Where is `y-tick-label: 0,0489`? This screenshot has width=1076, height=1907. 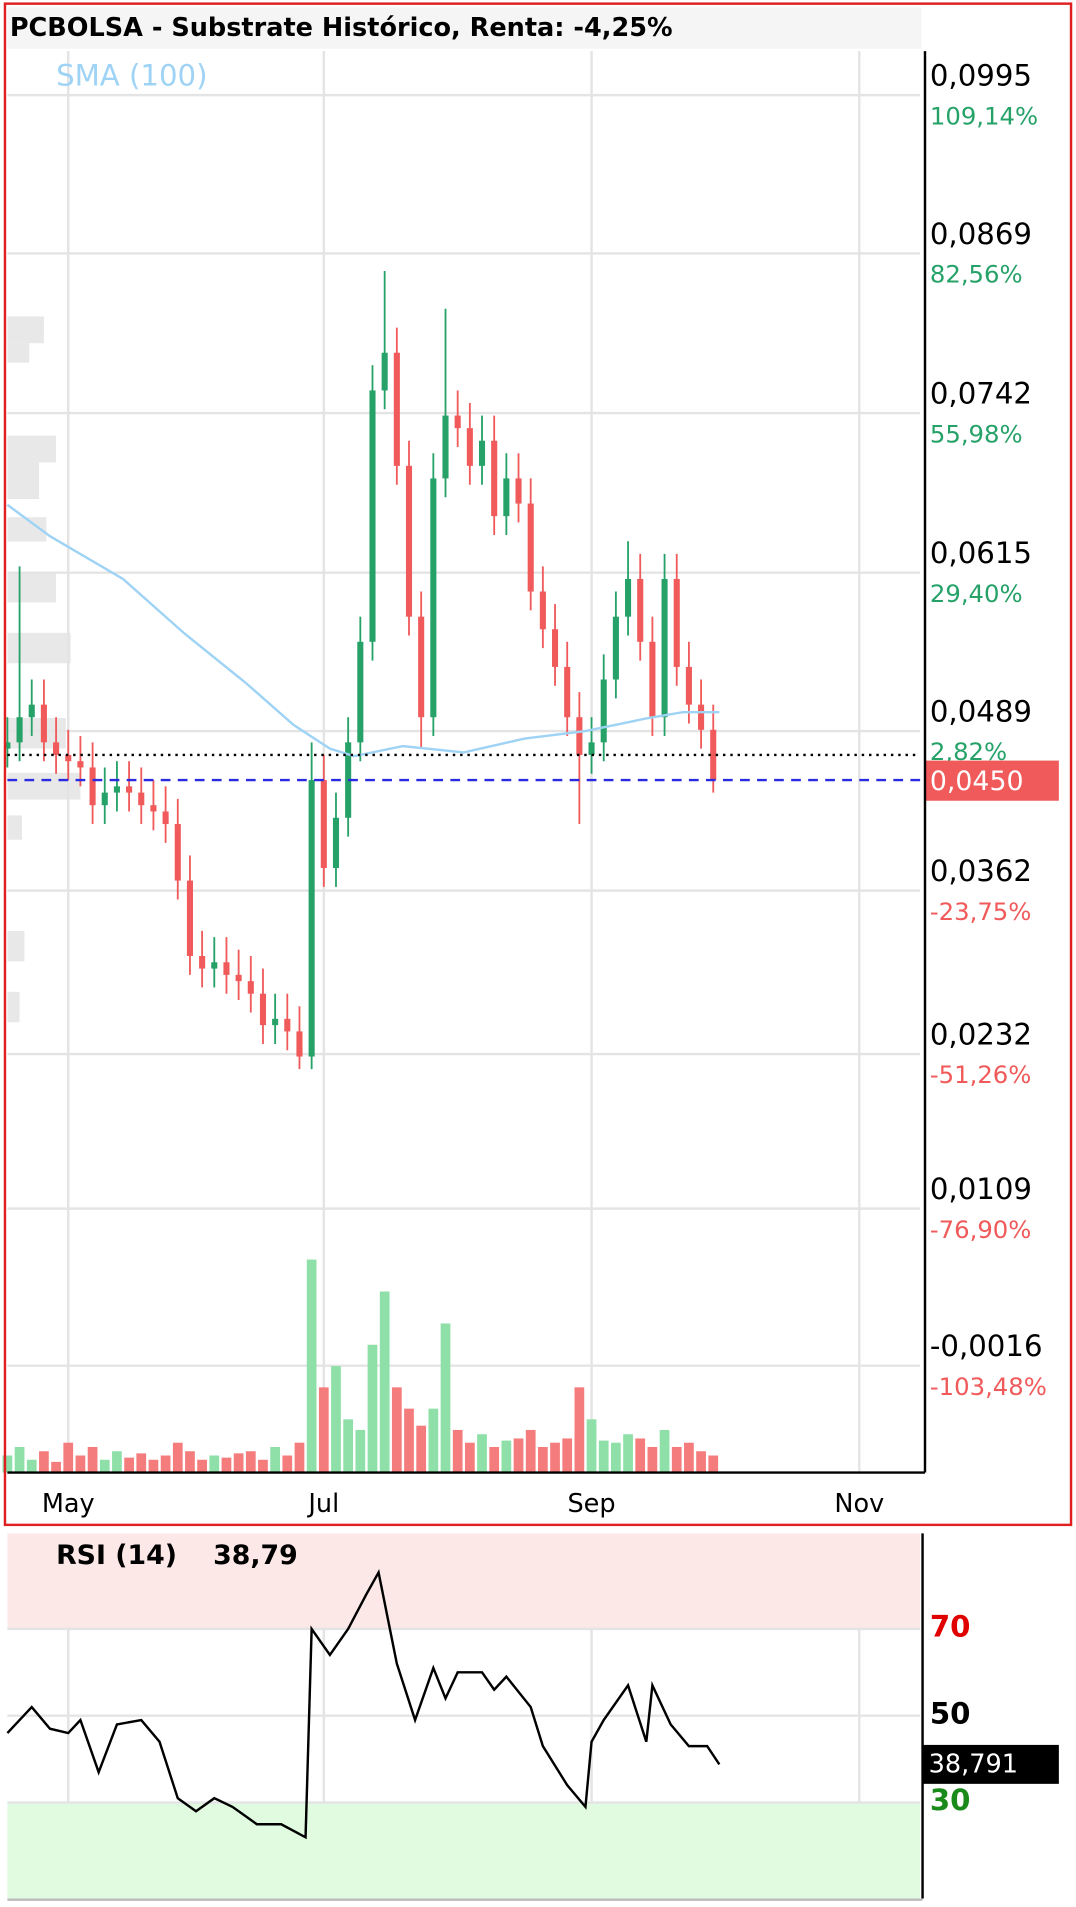 y-tick-label: 0,0489 is located at coordinates (981, 712).